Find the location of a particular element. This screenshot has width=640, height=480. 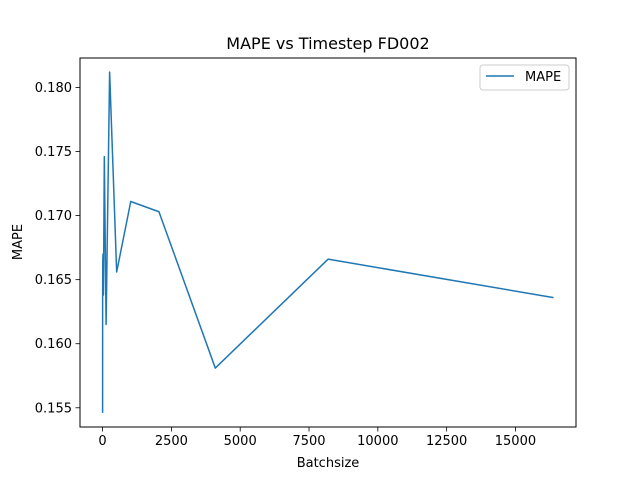

y-tick-label: 0.160 is located at coordinates (53, 344).